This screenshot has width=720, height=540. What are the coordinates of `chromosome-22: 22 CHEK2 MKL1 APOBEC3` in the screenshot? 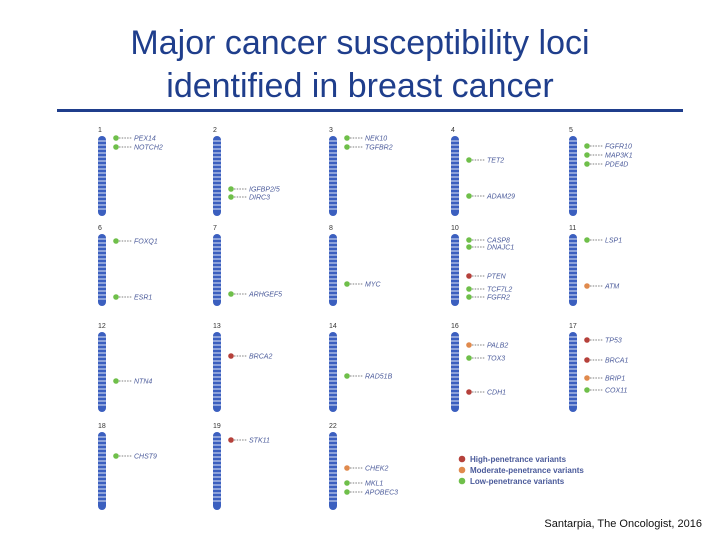 It's located at (363, 466).